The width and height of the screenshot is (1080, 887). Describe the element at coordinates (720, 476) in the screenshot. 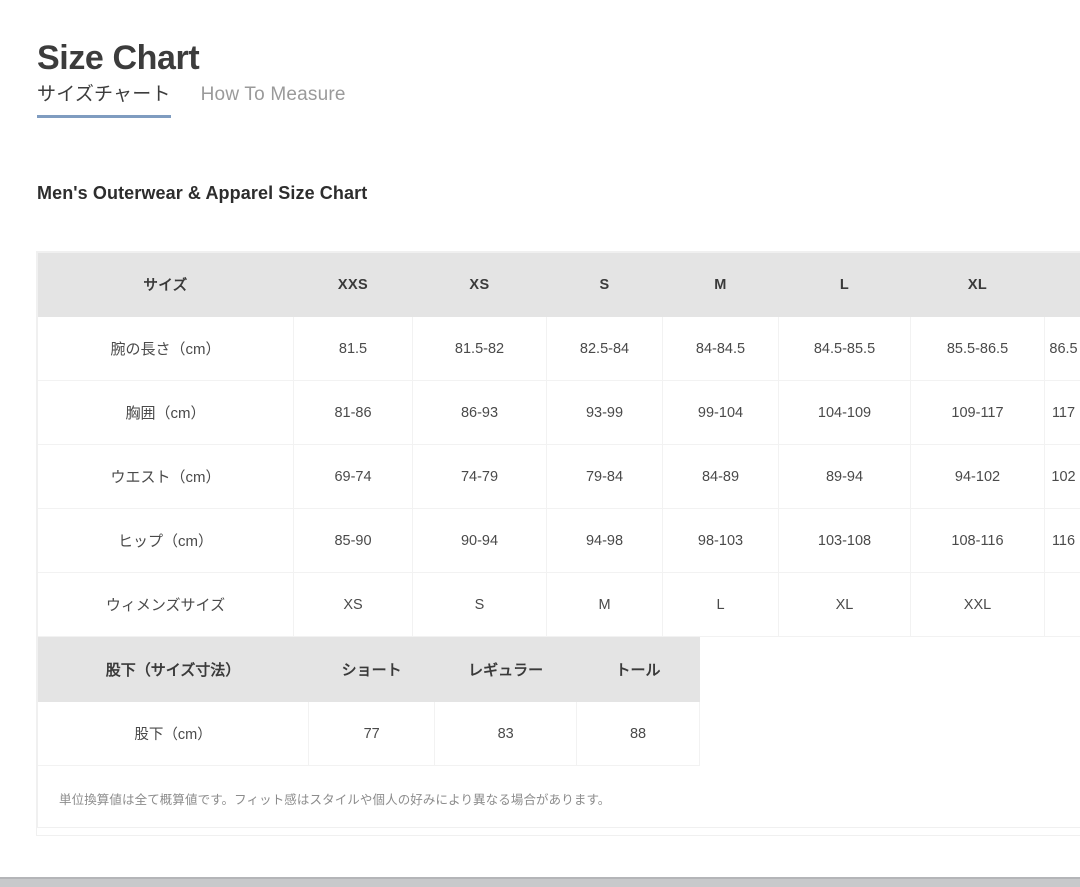

I see `cell-waist-m: 84-89` at that location.